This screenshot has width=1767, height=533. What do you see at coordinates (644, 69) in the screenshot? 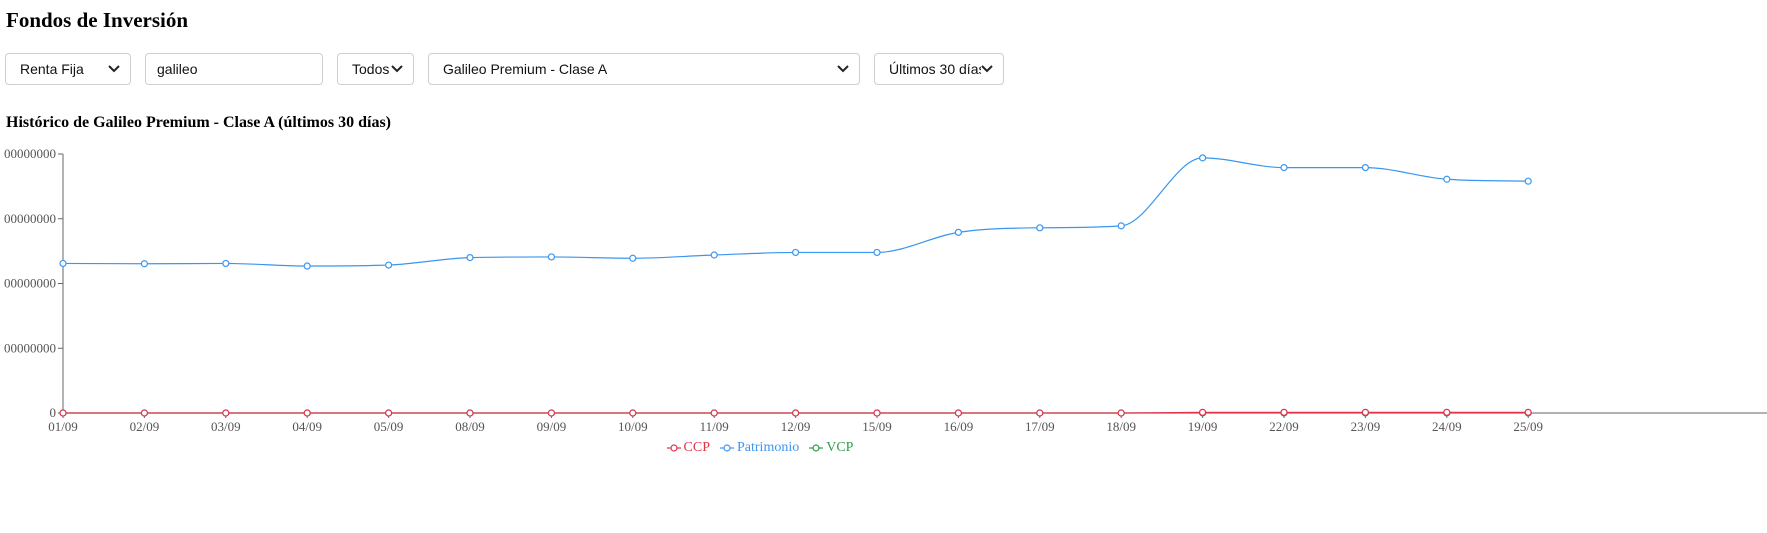
I see `fund-select: Galileo Premium - Clase A` at bounding box center [644, 69].